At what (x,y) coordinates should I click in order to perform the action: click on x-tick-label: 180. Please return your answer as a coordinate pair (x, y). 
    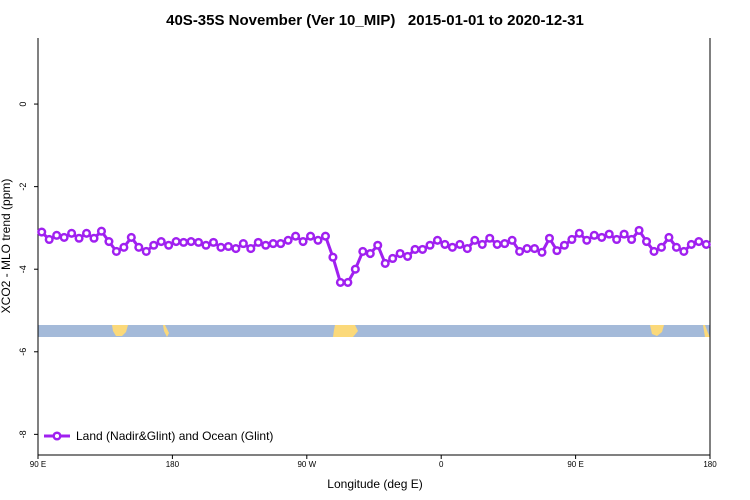
    Looking at the image, I should click on (710, 464).